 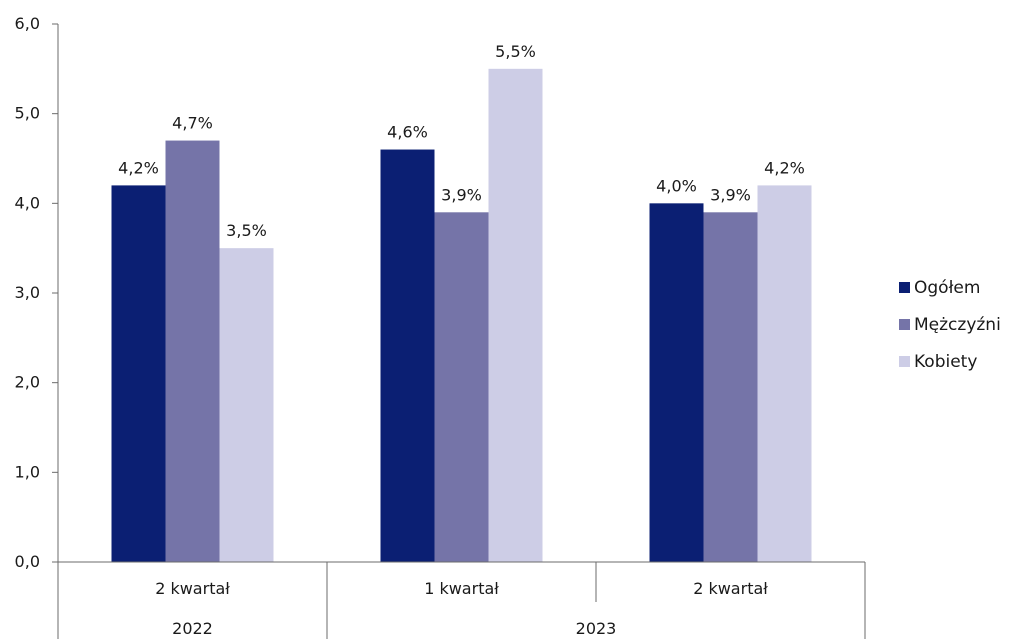 What do you see at coordinates (192, 123) in the screenshot?
I see `data-label: 4,7%` at bounding box center [192, 123].